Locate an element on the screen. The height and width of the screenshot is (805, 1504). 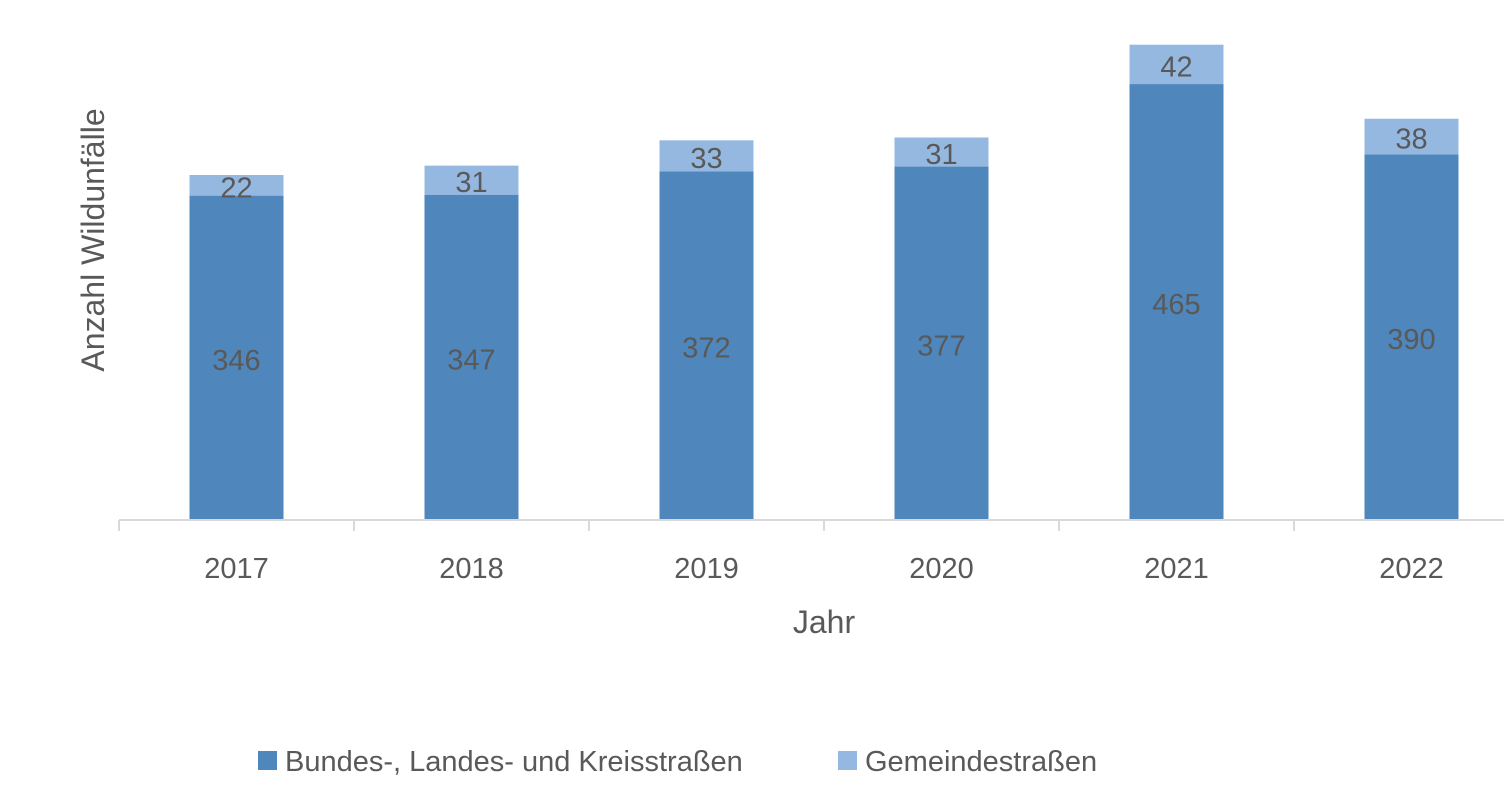
bar-gemeinde-2019 is located at coordinates (706, 156).